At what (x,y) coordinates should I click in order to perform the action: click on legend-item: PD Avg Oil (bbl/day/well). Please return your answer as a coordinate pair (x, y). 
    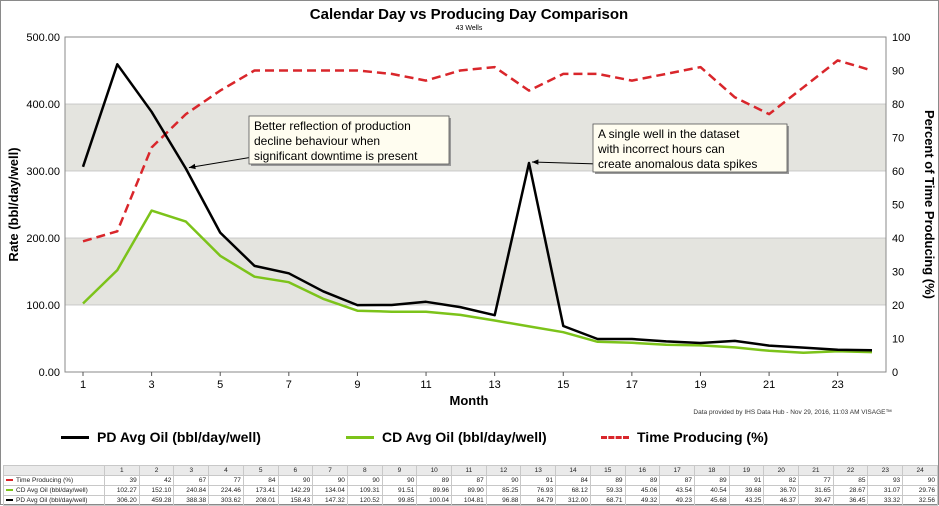
    Looking at the image, I should click on (161, 437).